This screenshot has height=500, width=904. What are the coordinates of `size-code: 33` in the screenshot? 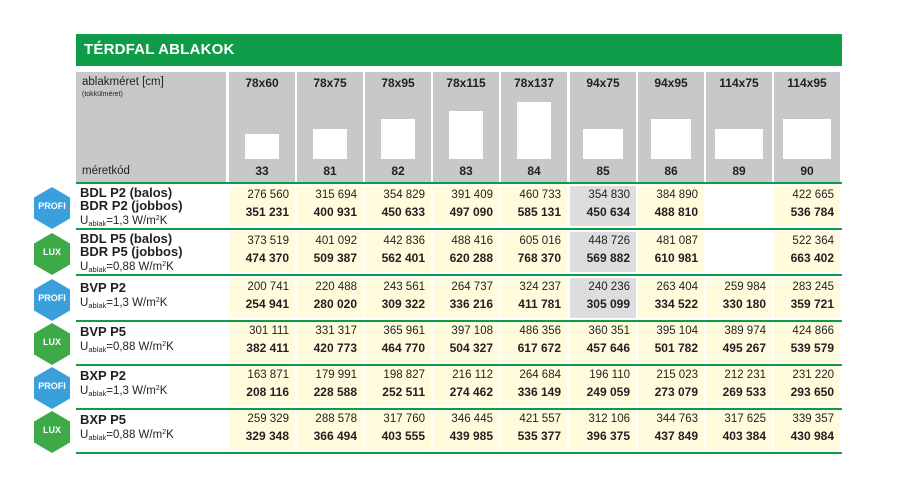 It's located at (262, 171).